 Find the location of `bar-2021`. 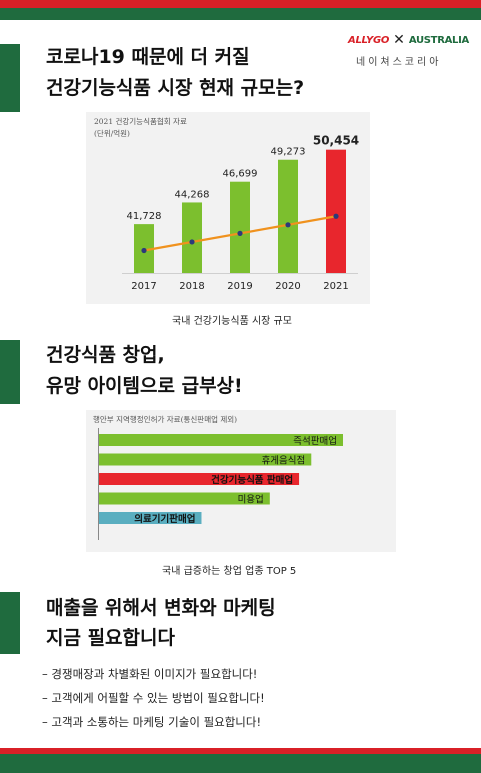

bar-2021 is located at coordinates (336, 211).